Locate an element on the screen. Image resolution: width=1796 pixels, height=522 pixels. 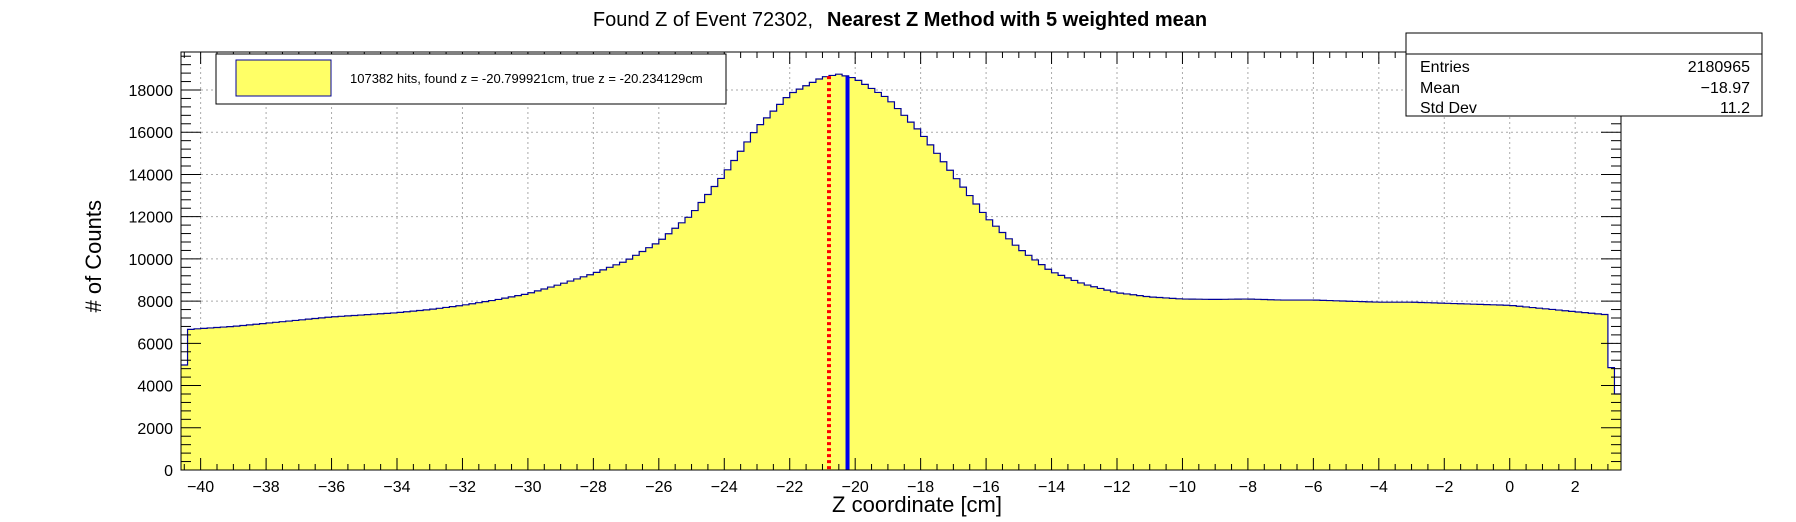
y-tick-label: 14000 is located at coordinates (151, 175).